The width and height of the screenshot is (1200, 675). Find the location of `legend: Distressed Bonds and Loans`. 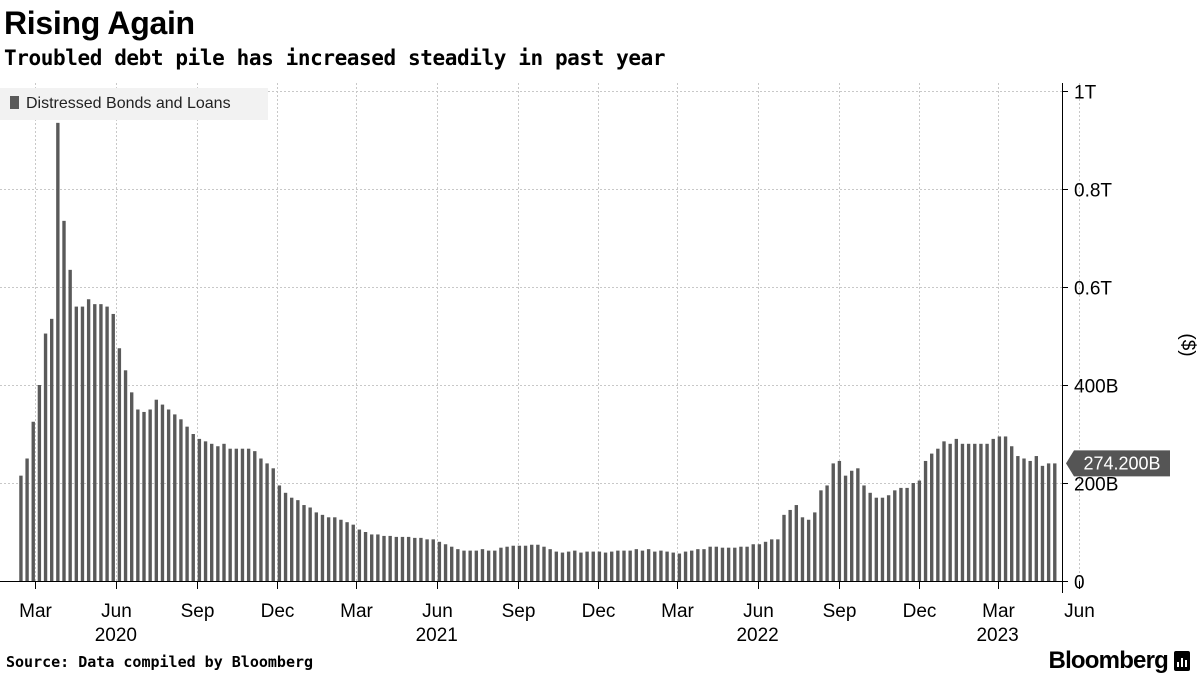

legend: Distressed Bonds and Loans is located at coordinates (134, 104).